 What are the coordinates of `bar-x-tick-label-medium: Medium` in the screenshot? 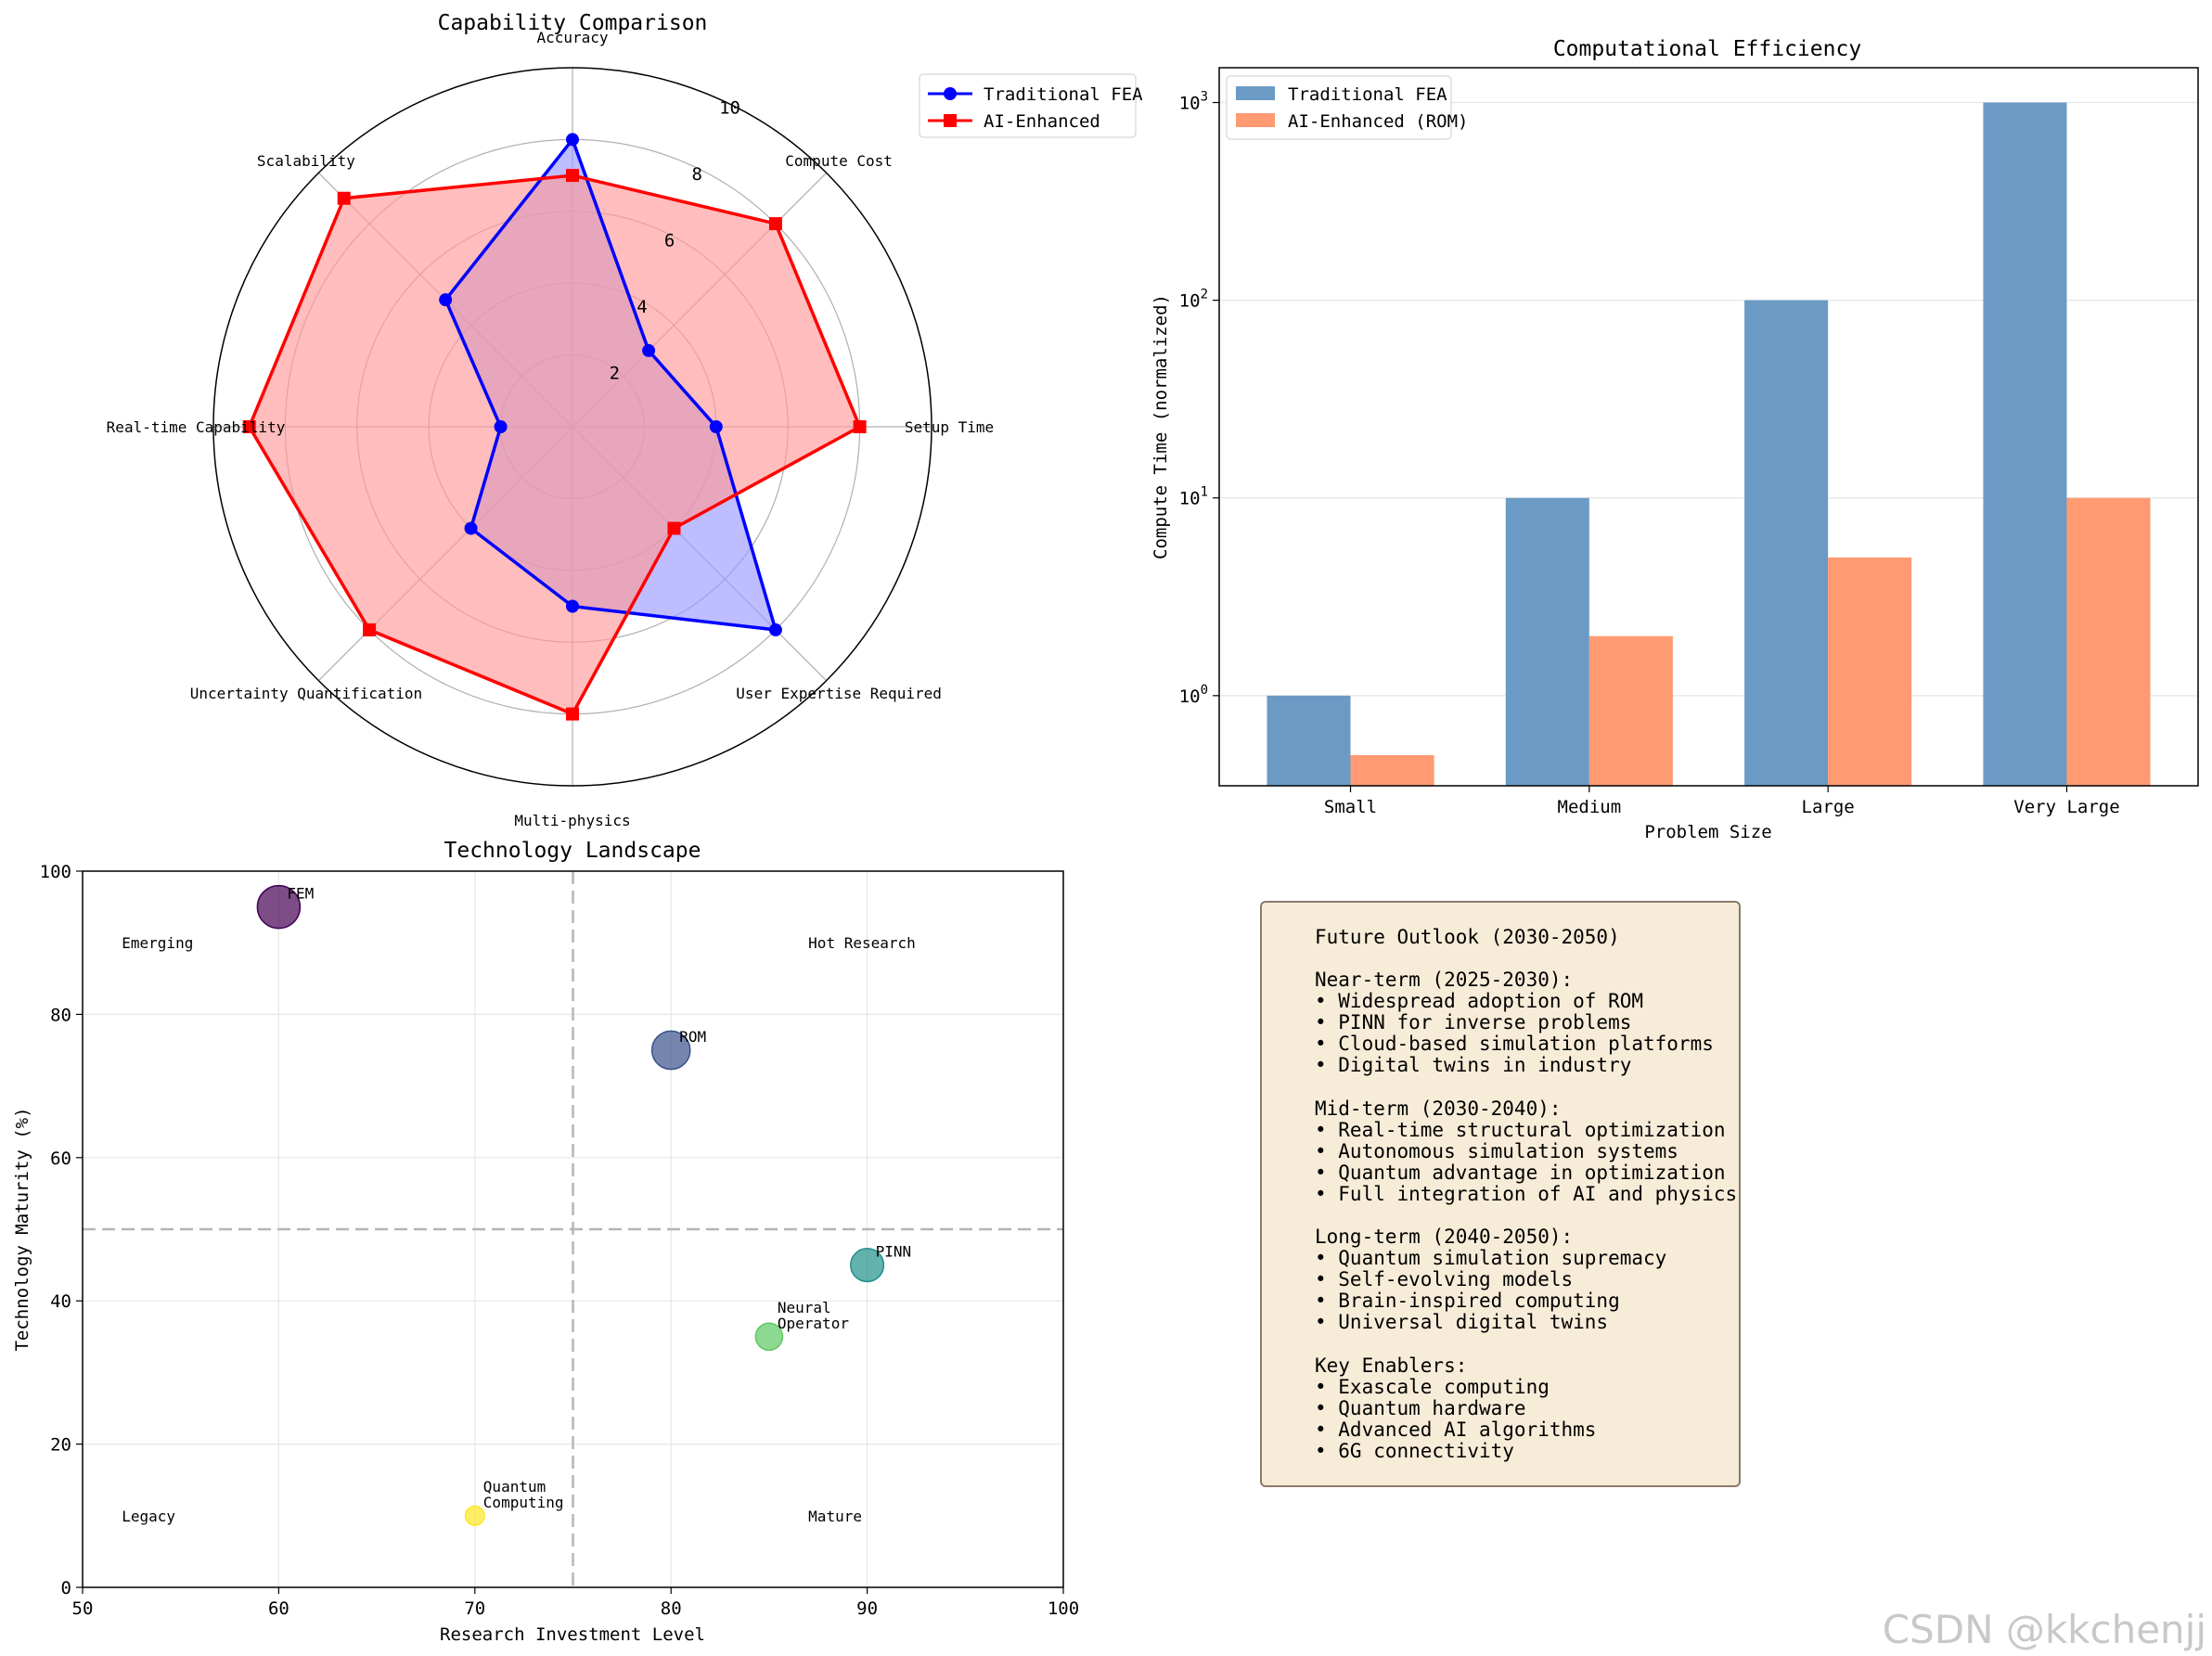 It's located at (1590, 807).